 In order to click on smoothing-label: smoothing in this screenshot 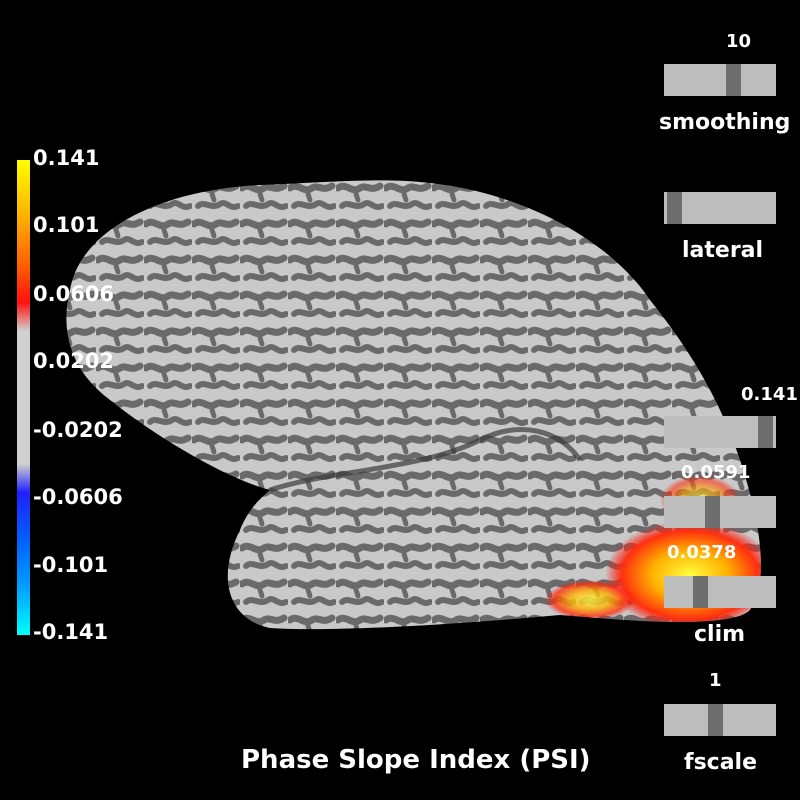, I will do `click(725, 122)`.